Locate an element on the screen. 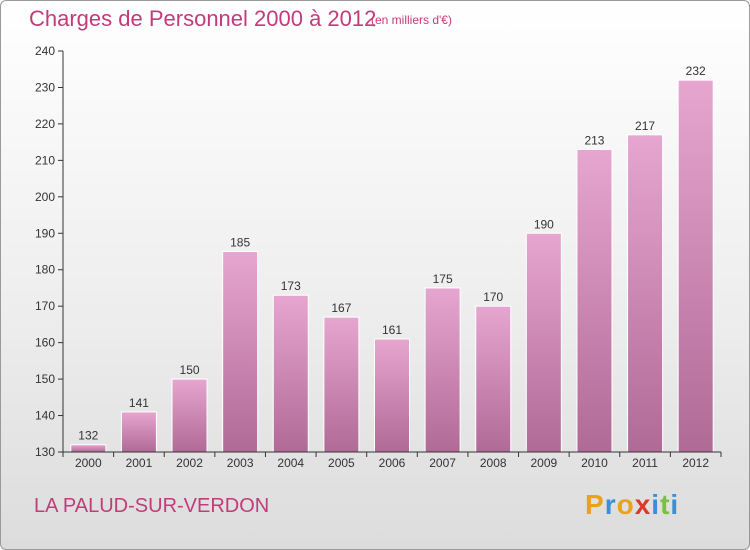 Image resolution: width=750 pixels, height=550 pixels. y-tick-label: 160 is located at coordinates (45, 343).